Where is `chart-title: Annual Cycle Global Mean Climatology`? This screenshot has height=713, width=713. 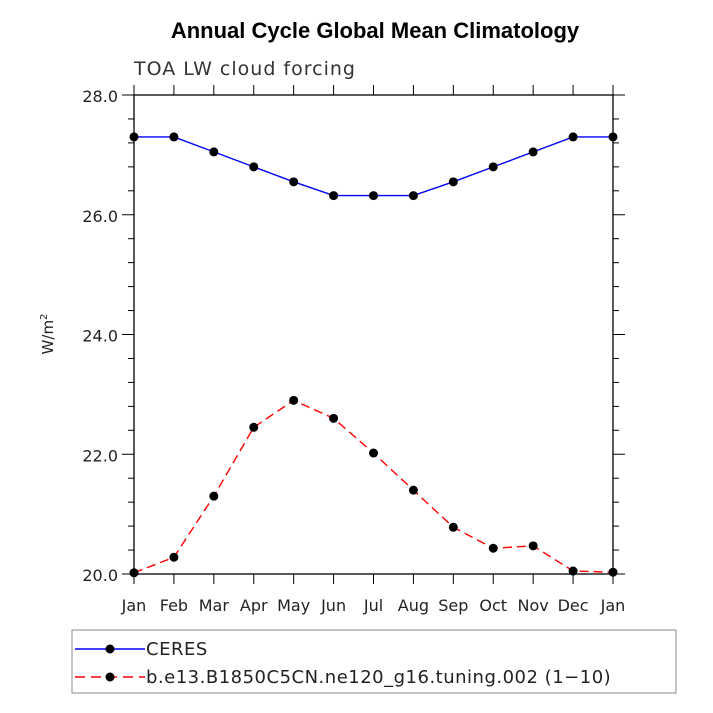 chart-title: Annual Cycle Global Mean Climatology is located at coordinates (375, 30).